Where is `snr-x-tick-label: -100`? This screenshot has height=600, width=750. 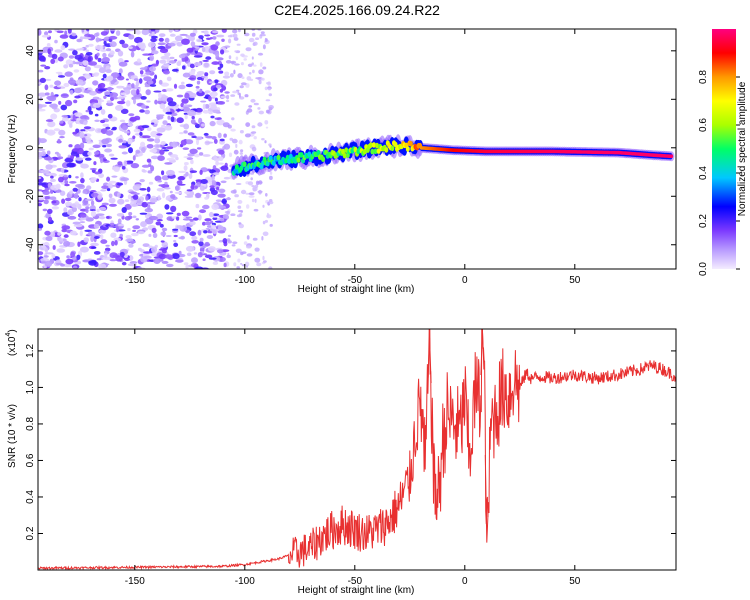
snr-x-tick-label: -100 is located at coordinates (245, 581).